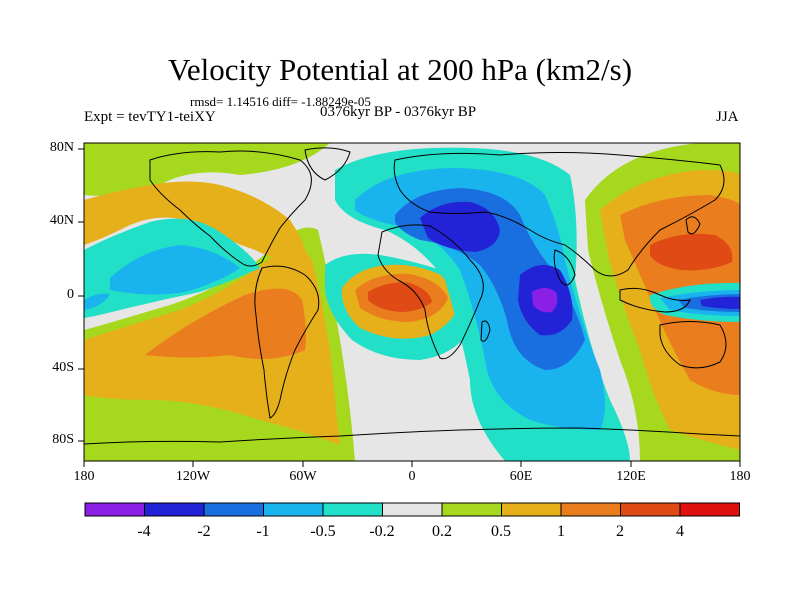  I want to click on region-deepblue-pacific, so click(720, 302).